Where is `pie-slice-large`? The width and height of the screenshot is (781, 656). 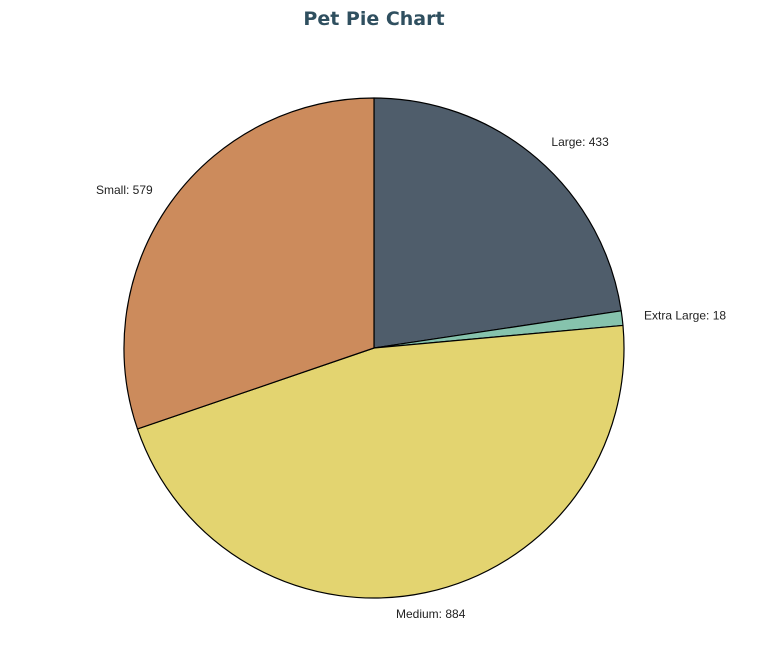 pie-slice-large is located at coordinates (497, 223).